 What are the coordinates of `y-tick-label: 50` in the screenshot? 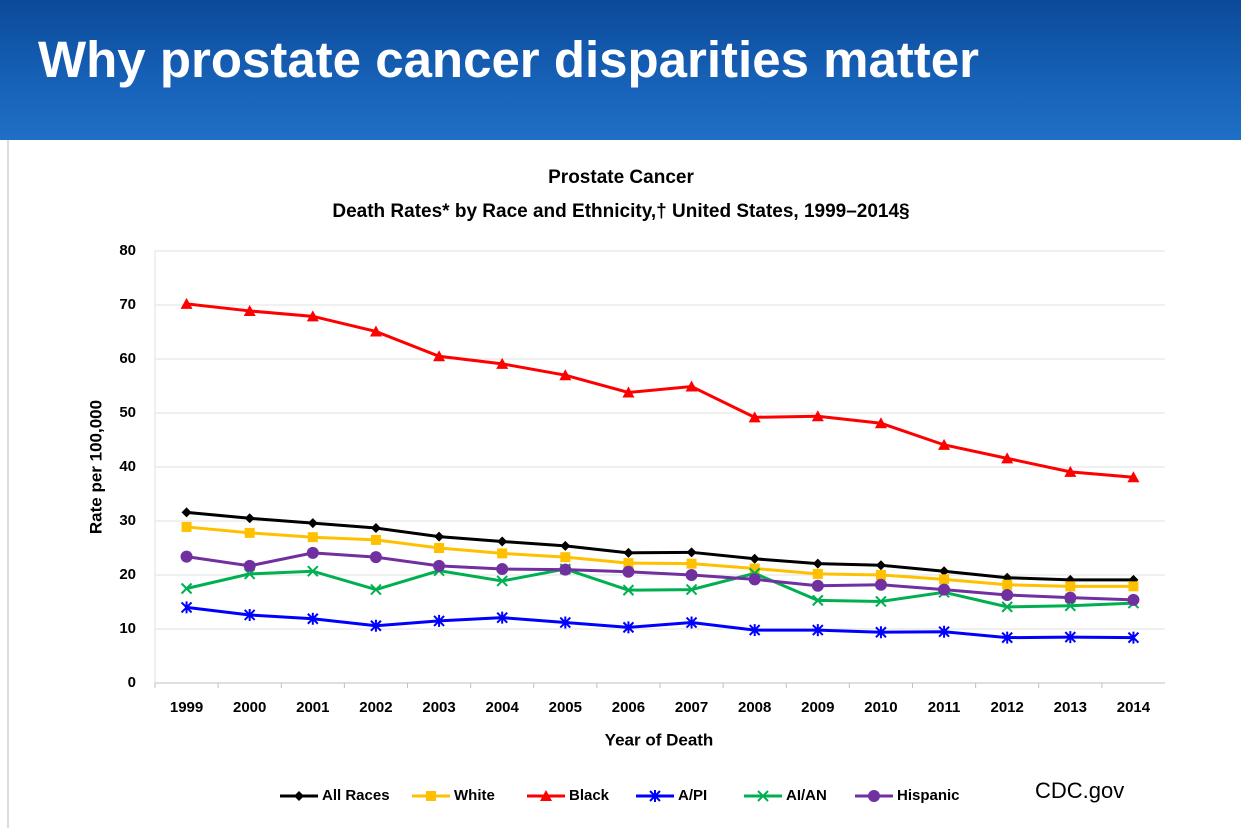 It's located at (127, 412).